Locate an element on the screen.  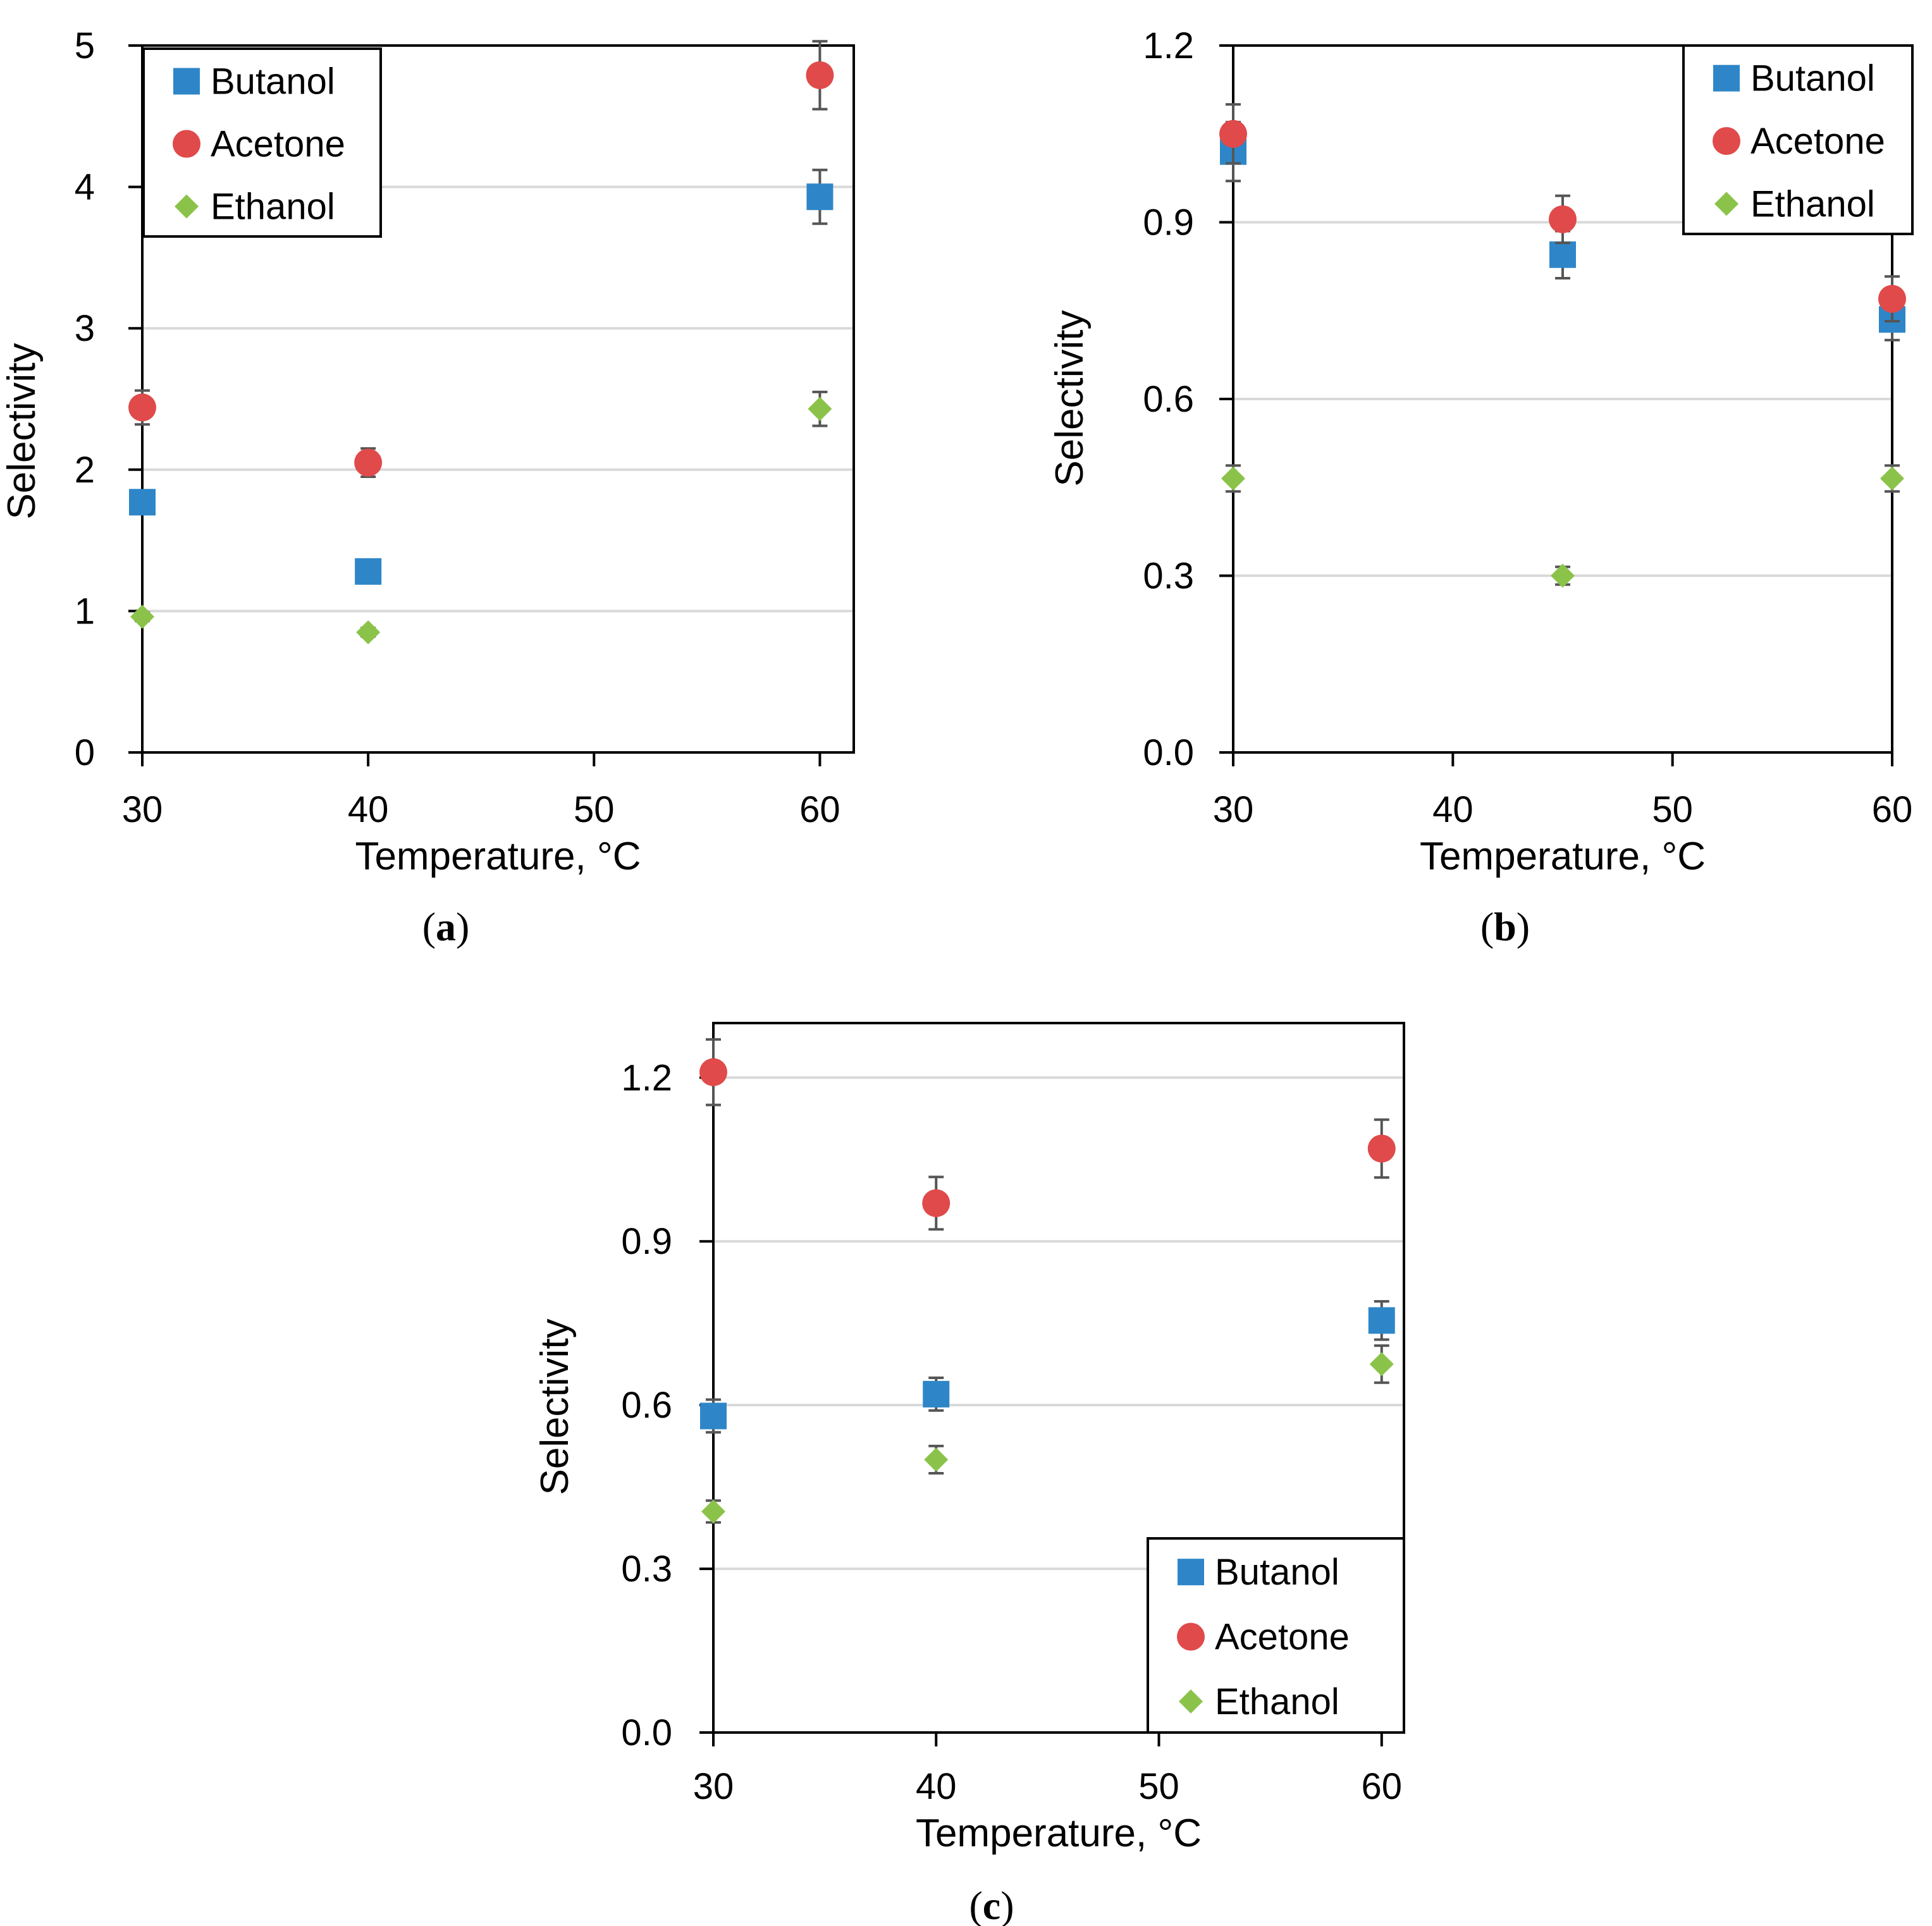
y-tick-label: 4 is located at coordinates (85, 187).